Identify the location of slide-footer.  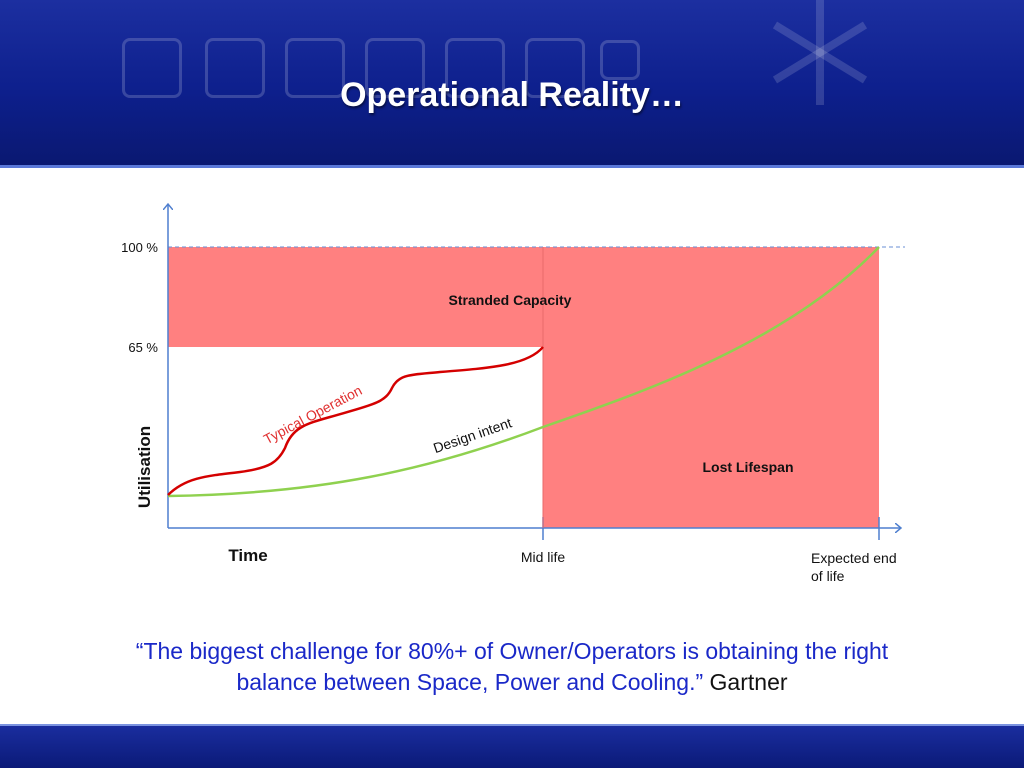
(512, 747).